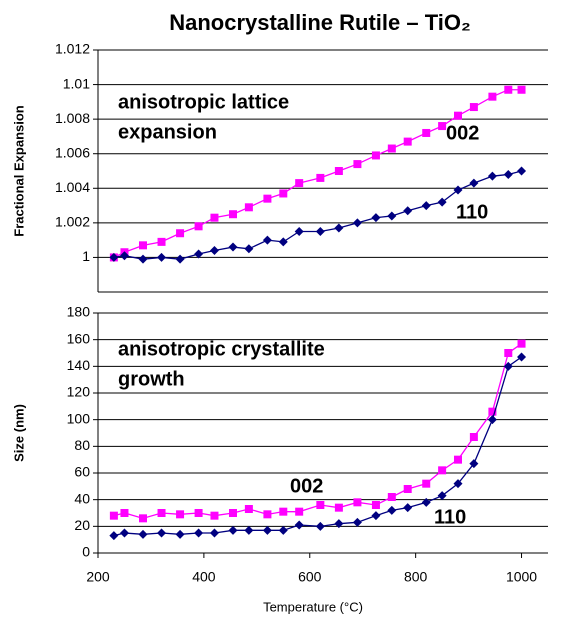  What do you see at coordinates (76, 83) in the screenshot?
I see `y-tick-label: 1.01` at bounding box center [76, 83].